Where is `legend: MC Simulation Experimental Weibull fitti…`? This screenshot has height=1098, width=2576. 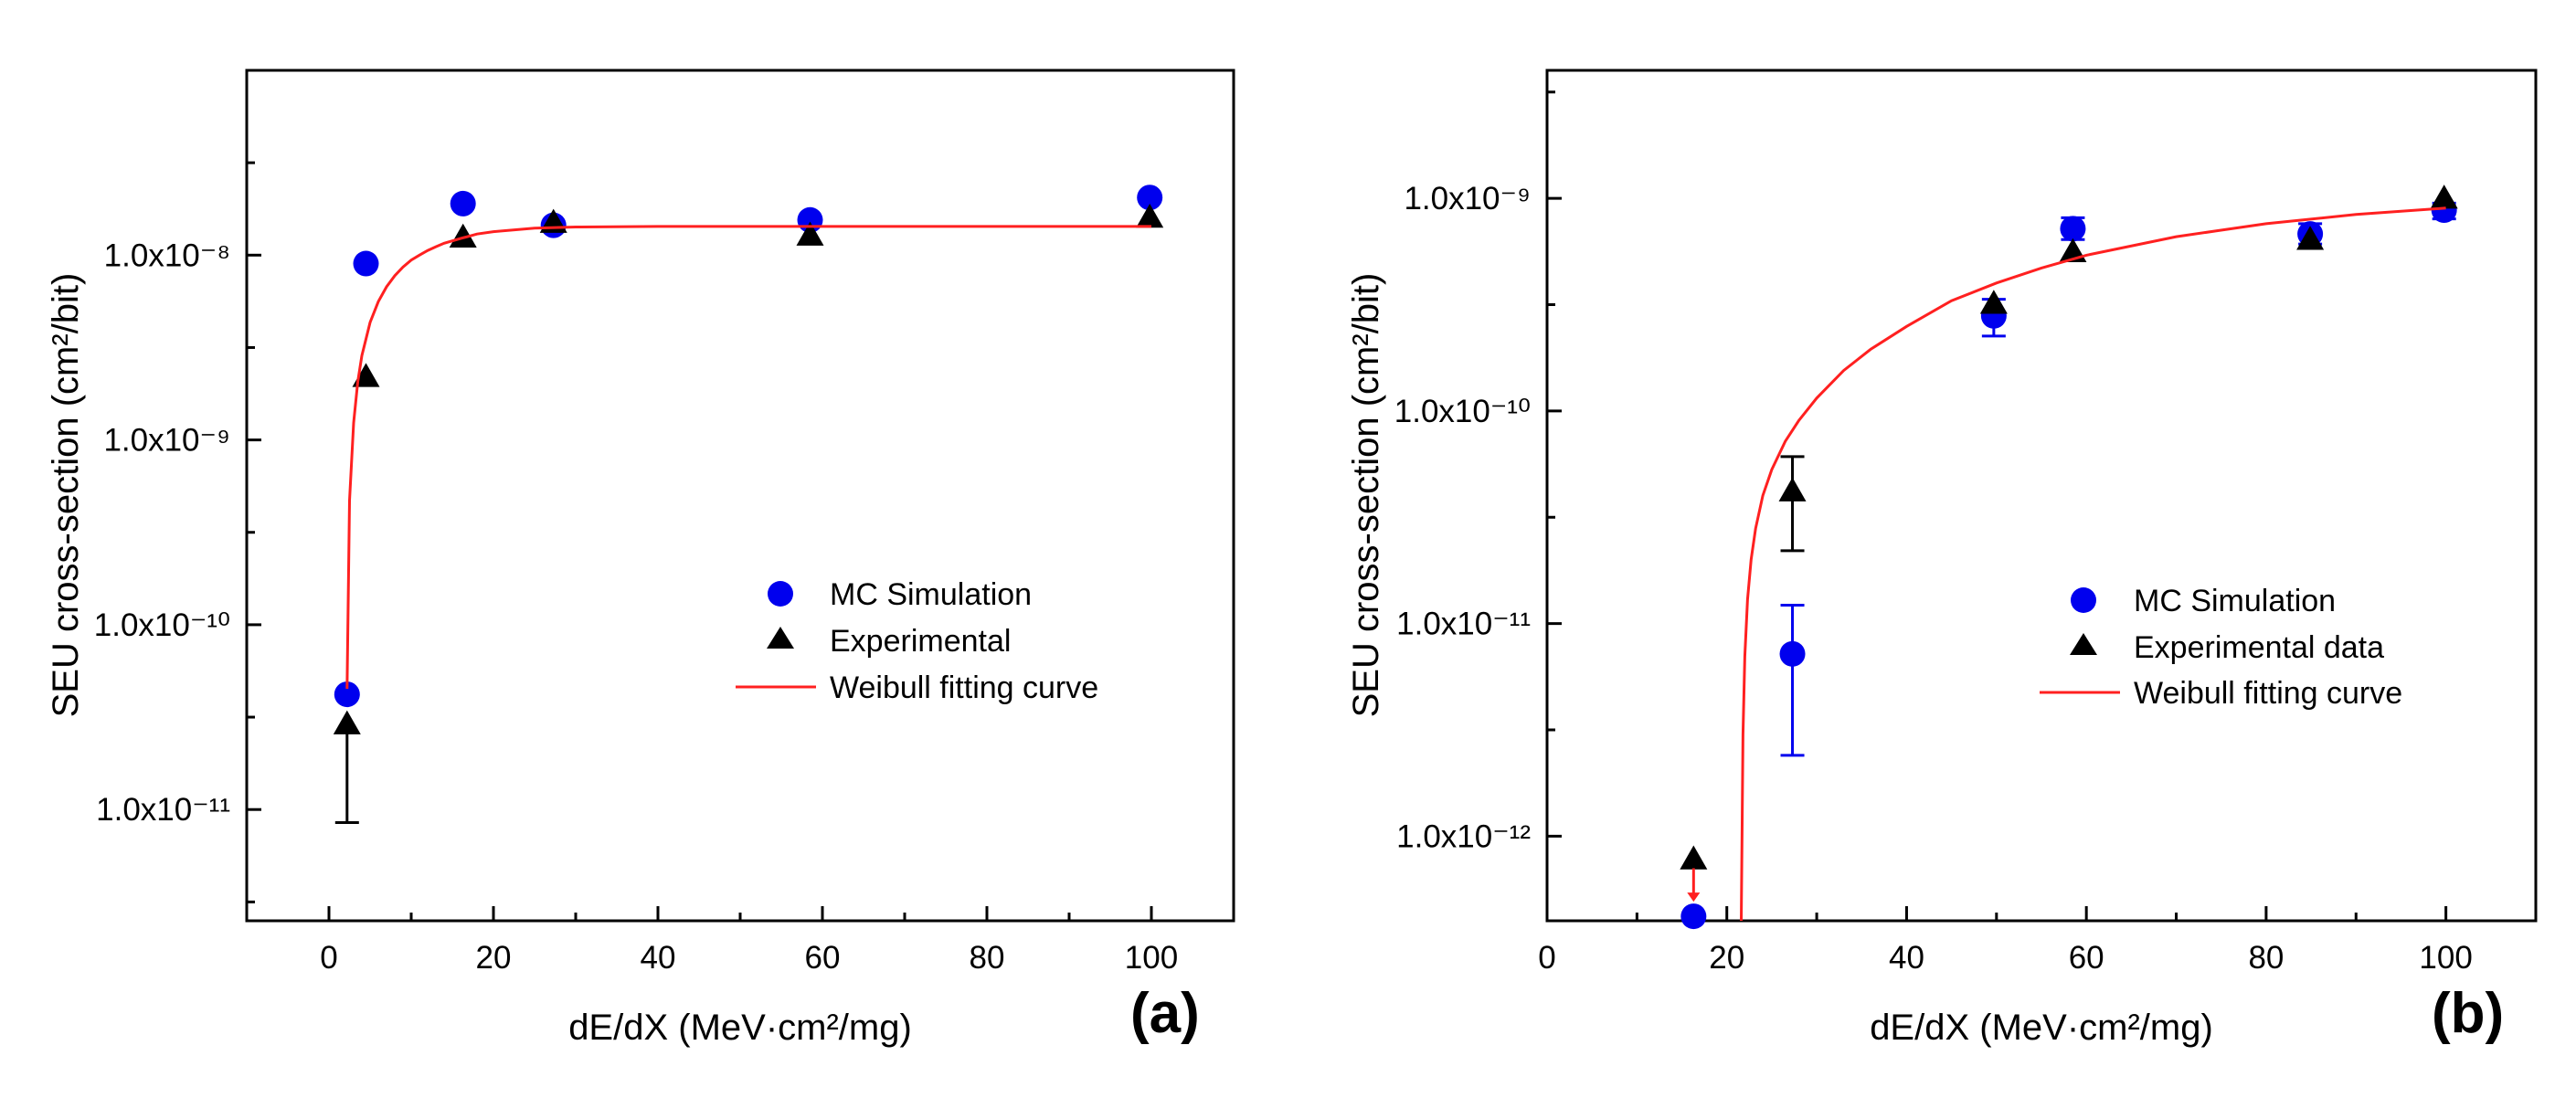 legend: MC Simulation Experimental Weibull fitti… is located at coordinates (917, 641).